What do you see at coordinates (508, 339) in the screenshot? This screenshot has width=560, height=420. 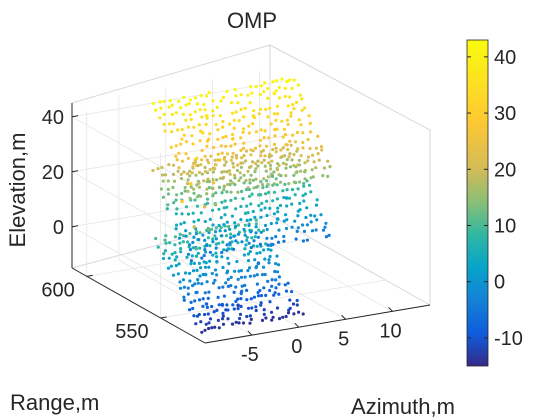 I see `colorbar-tick-label: -10` at bounding box center [508, 339].